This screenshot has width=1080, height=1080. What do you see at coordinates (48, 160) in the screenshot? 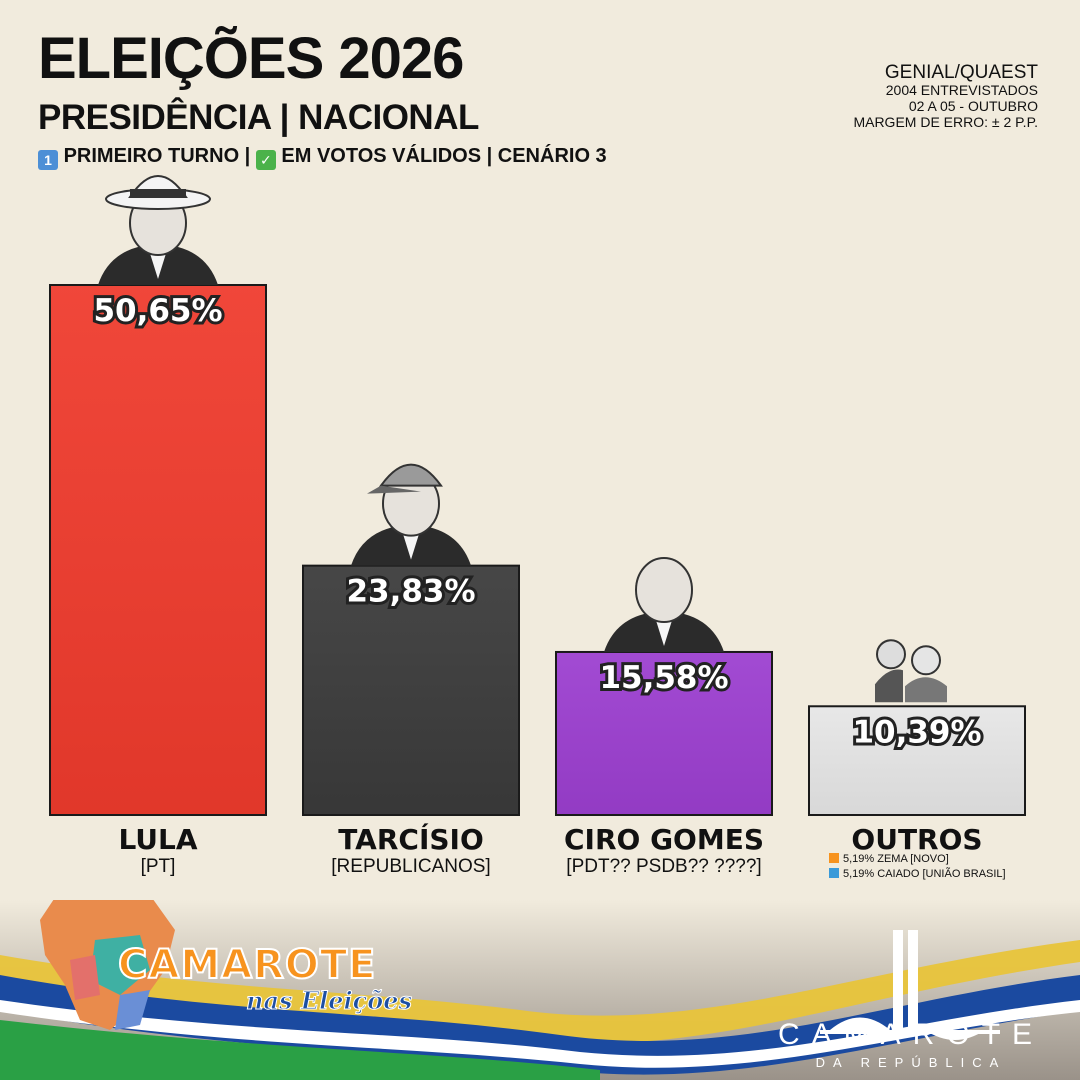
I see `keycap-one-icon: 1` at bounding box center [48, 160].